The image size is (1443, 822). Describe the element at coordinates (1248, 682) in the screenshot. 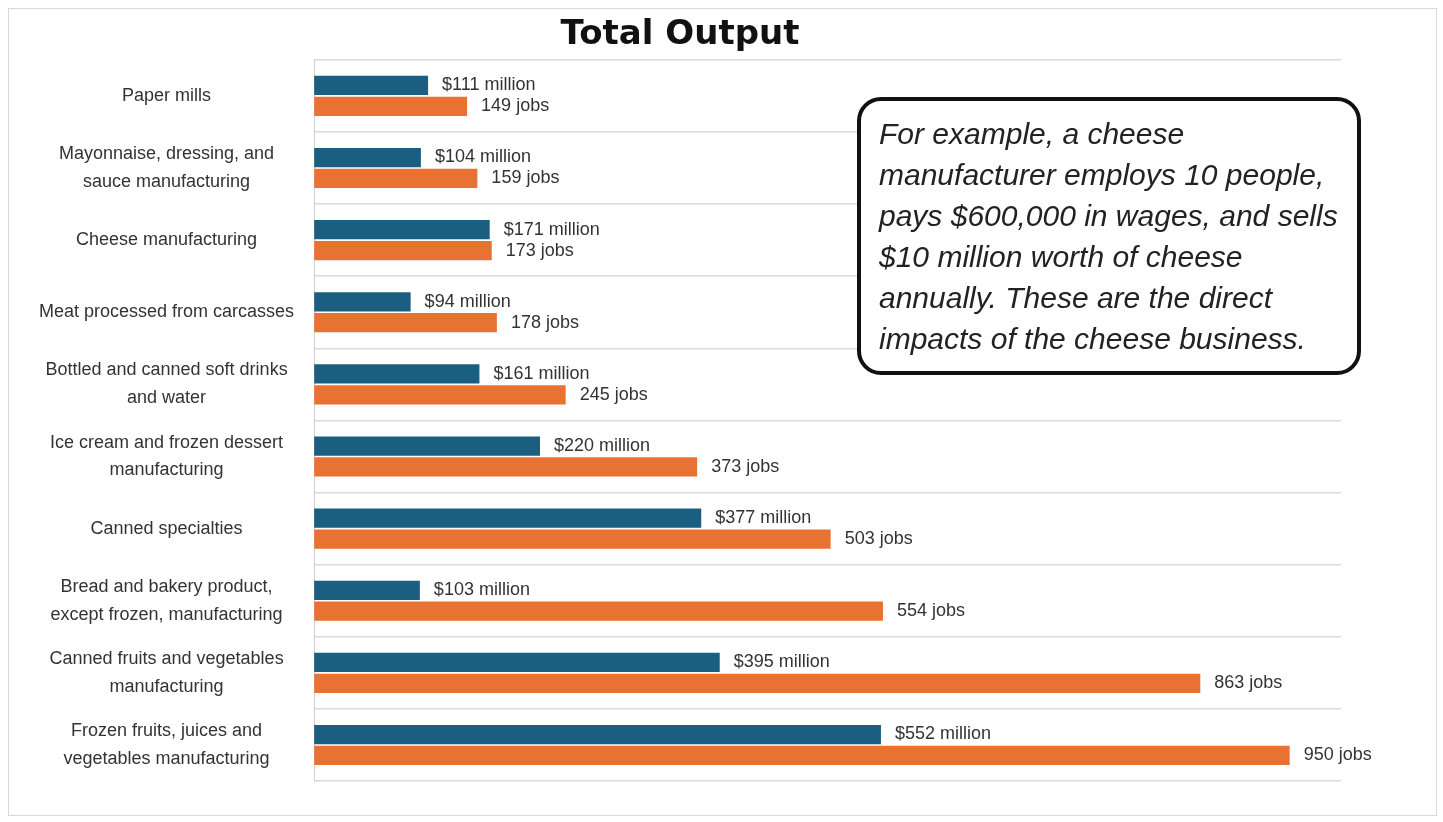

I see `data-label: 863 jobs` at that location.